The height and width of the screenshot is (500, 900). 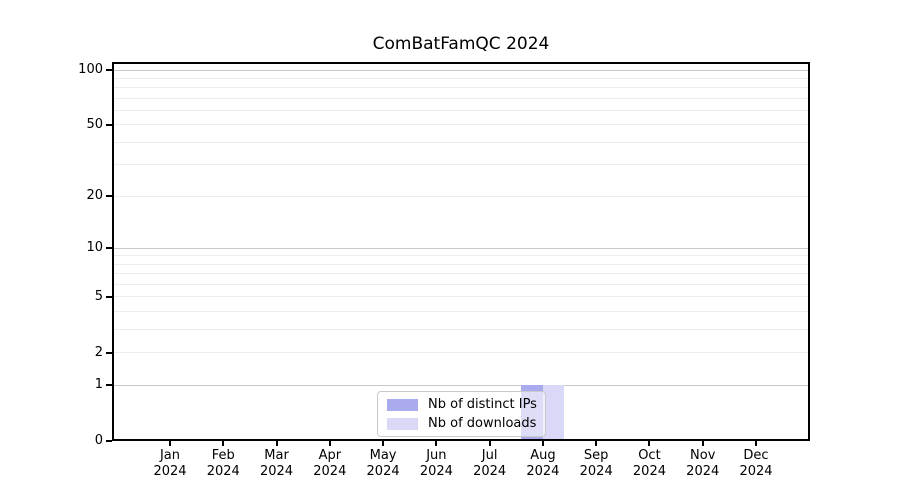 What do you see at coordinates (482, 423) in the screenshot?
I see `legend-label: Nb of downloads` at bounding box center [482, 423].